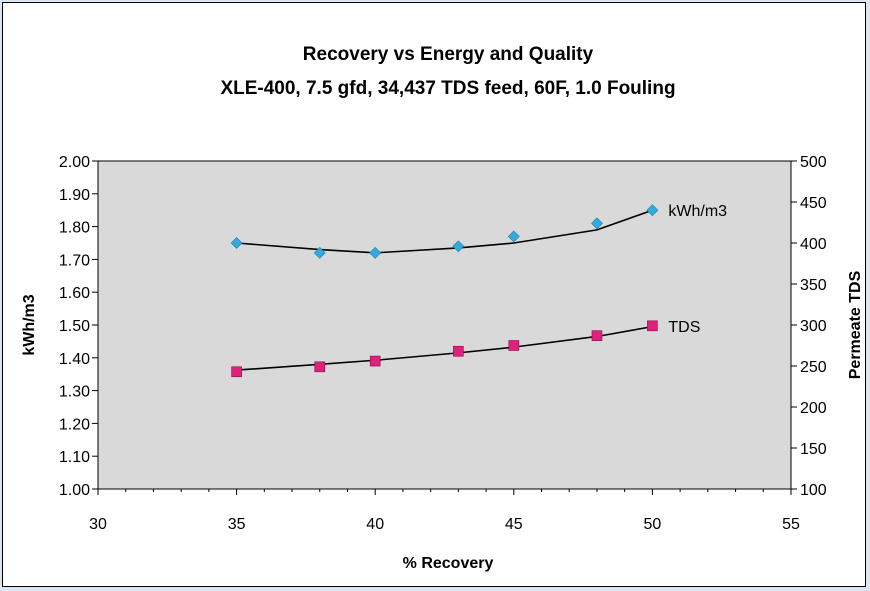 Image resolution: width=870 pixels, height=591 pixels. Describe the element at coordinates (813, 367) in the screenshot. I see `y2-tick-label: 250` at that location.